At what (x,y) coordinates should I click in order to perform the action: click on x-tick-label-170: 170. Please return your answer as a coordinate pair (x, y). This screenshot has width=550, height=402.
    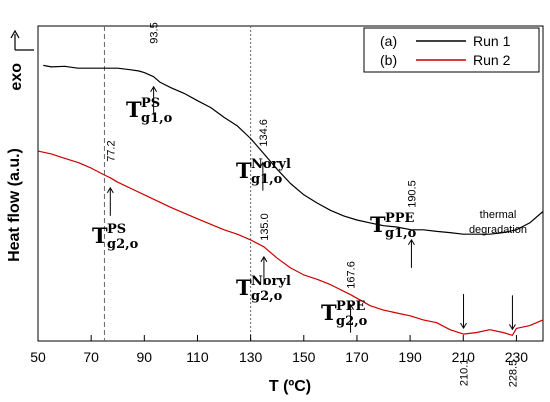
    Looking at the image, I should click on (357, 357).